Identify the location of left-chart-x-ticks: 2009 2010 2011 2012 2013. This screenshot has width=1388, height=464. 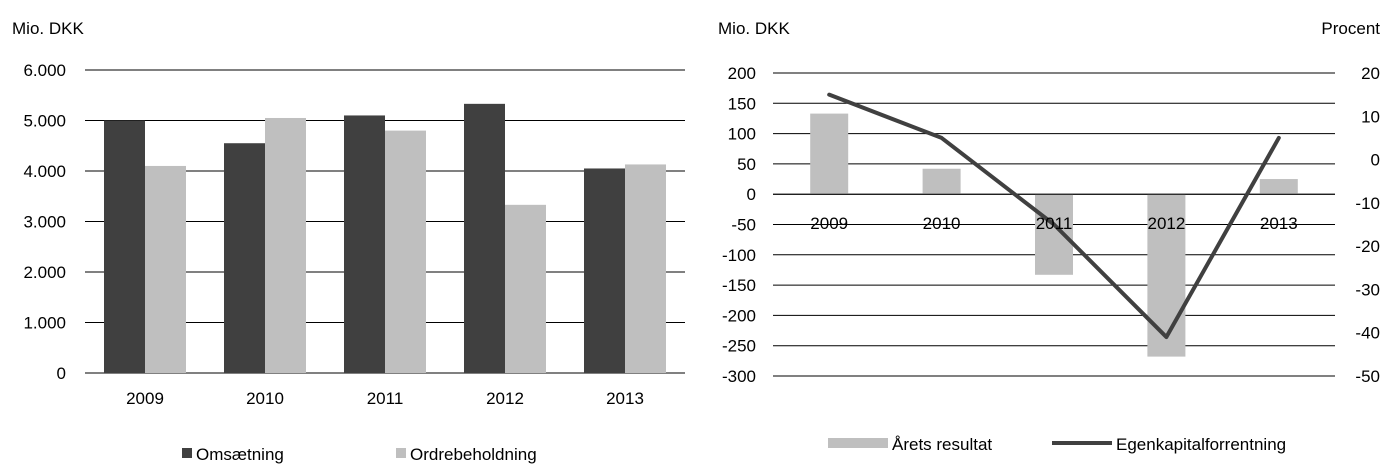
(385, 398).